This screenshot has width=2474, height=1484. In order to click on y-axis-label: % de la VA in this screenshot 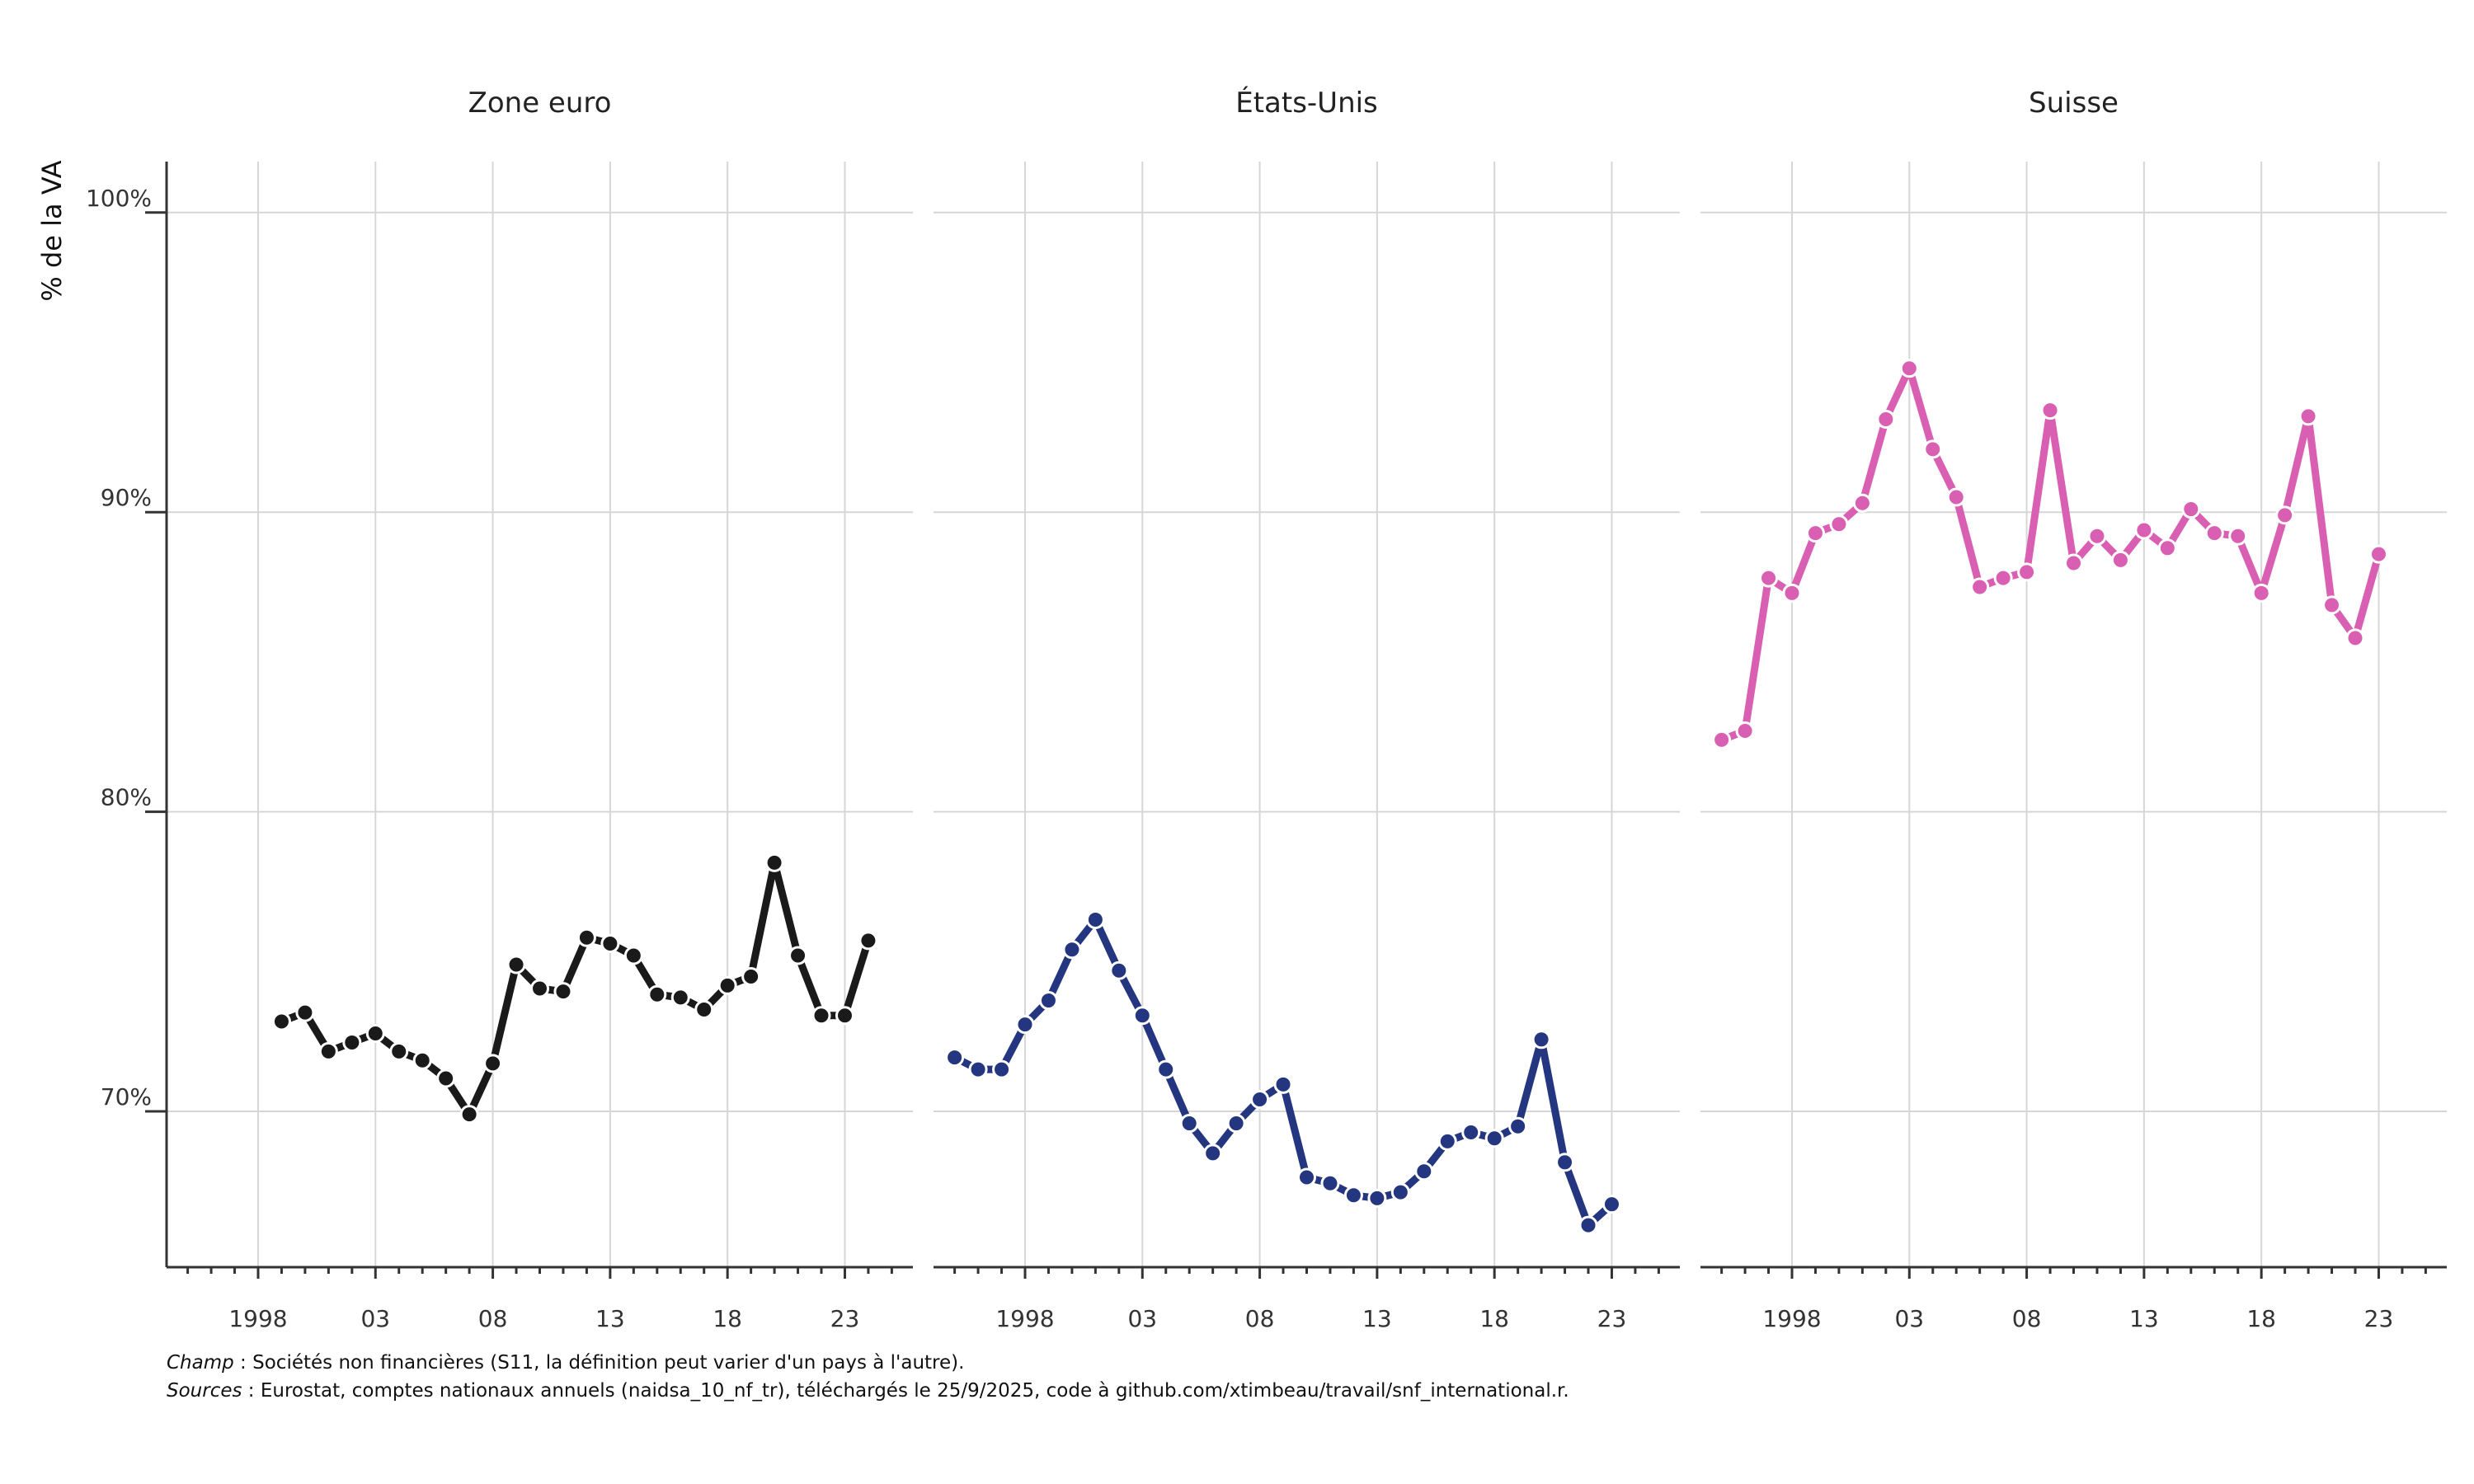, I will do `click(52, 230)`.